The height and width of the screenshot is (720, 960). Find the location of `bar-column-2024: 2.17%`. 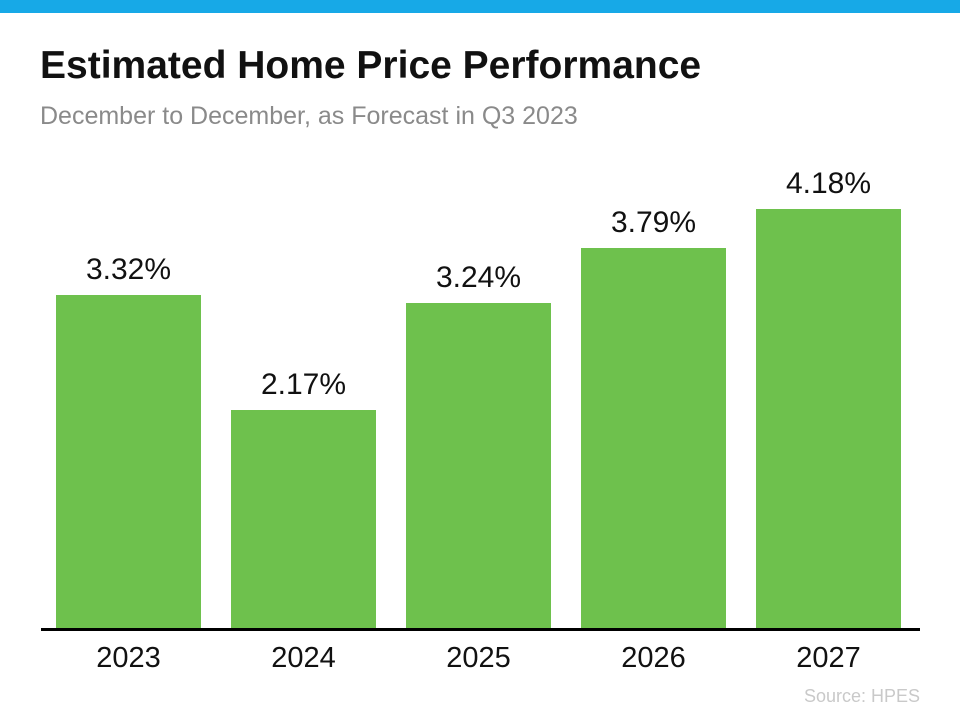

bar-column-2024: 2.17% is located at coordinates (303, 498).